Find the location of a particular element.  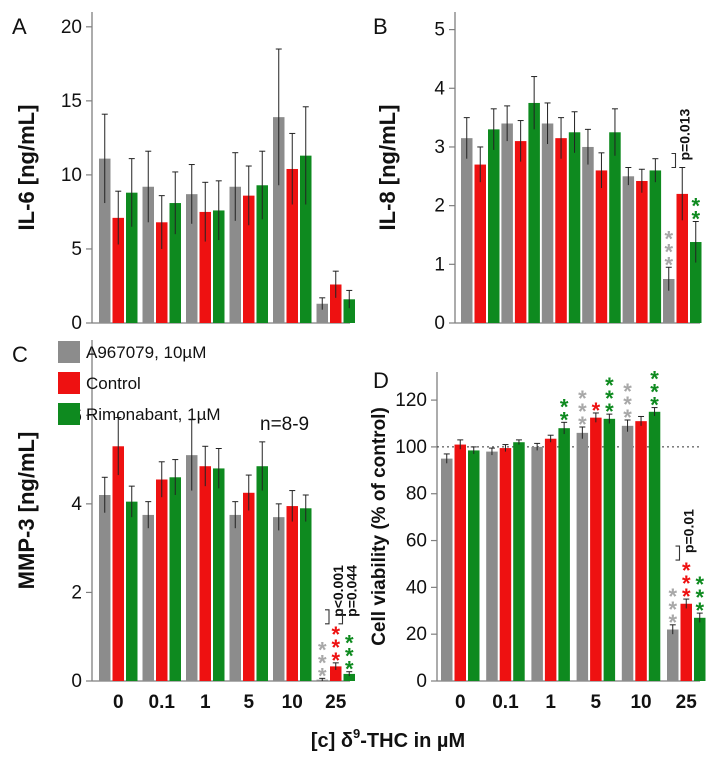

legend-swatch-control is located at coordinates (69, 383).